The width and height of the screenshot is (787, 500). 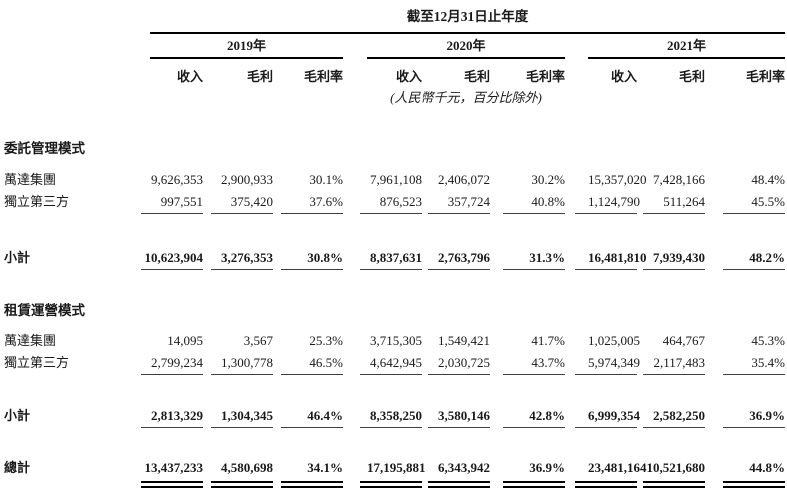 I want to click on value-cell: 10,521,680, so click(x=676, y=467).